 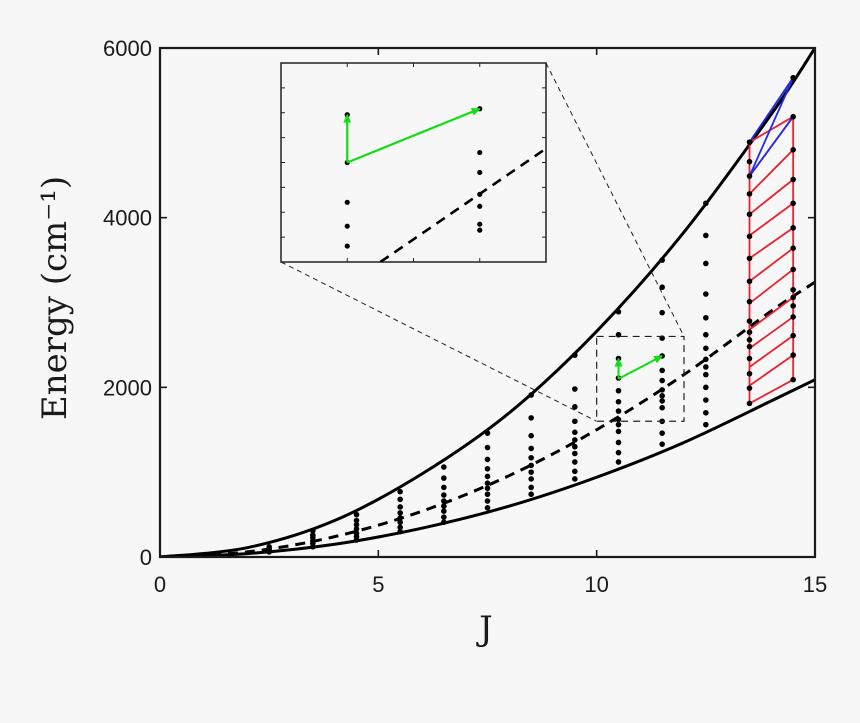 What do you see at coordinates (706, 387) in the screenshot?
I see `level-point-j12.5-3` at bounding box center [706, 387].